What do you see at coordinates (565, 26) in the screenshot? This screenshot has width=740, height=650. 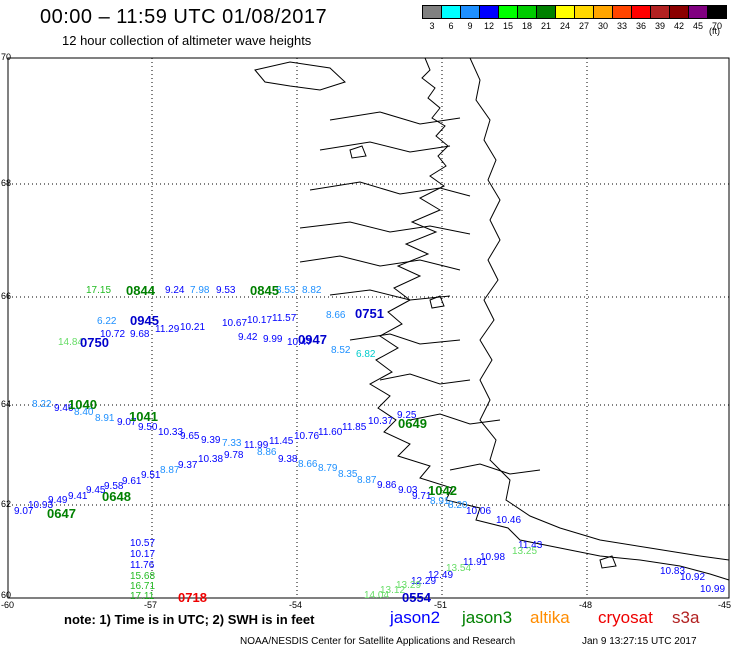 I see `scale-label: 24` at bounding box center [565, 26].